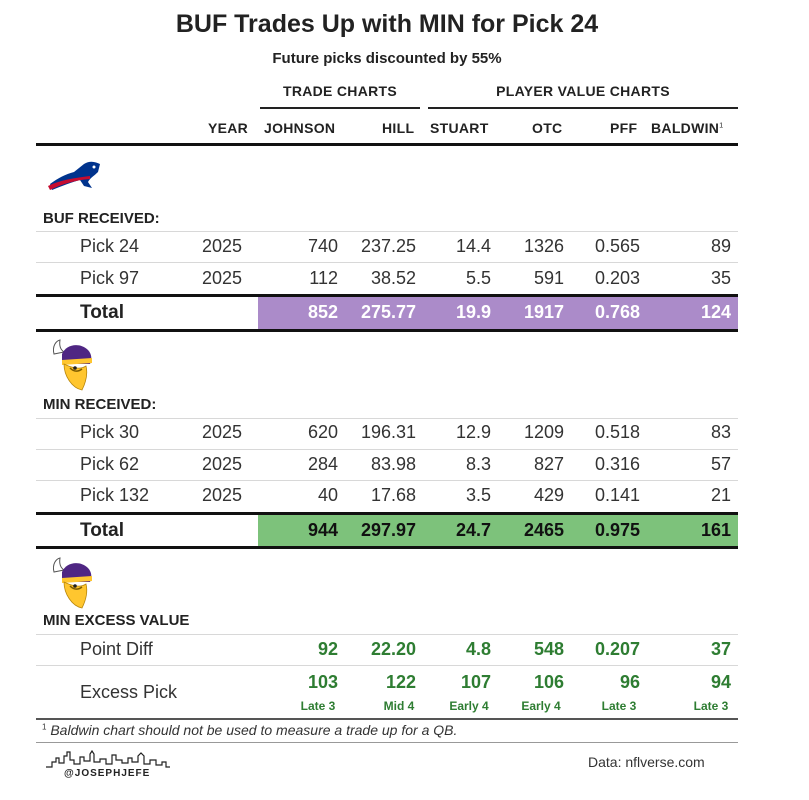 This screenshot has width=809, height=800. I want to click on min-pick-132-stuart: 3.5, so click(478, 495).